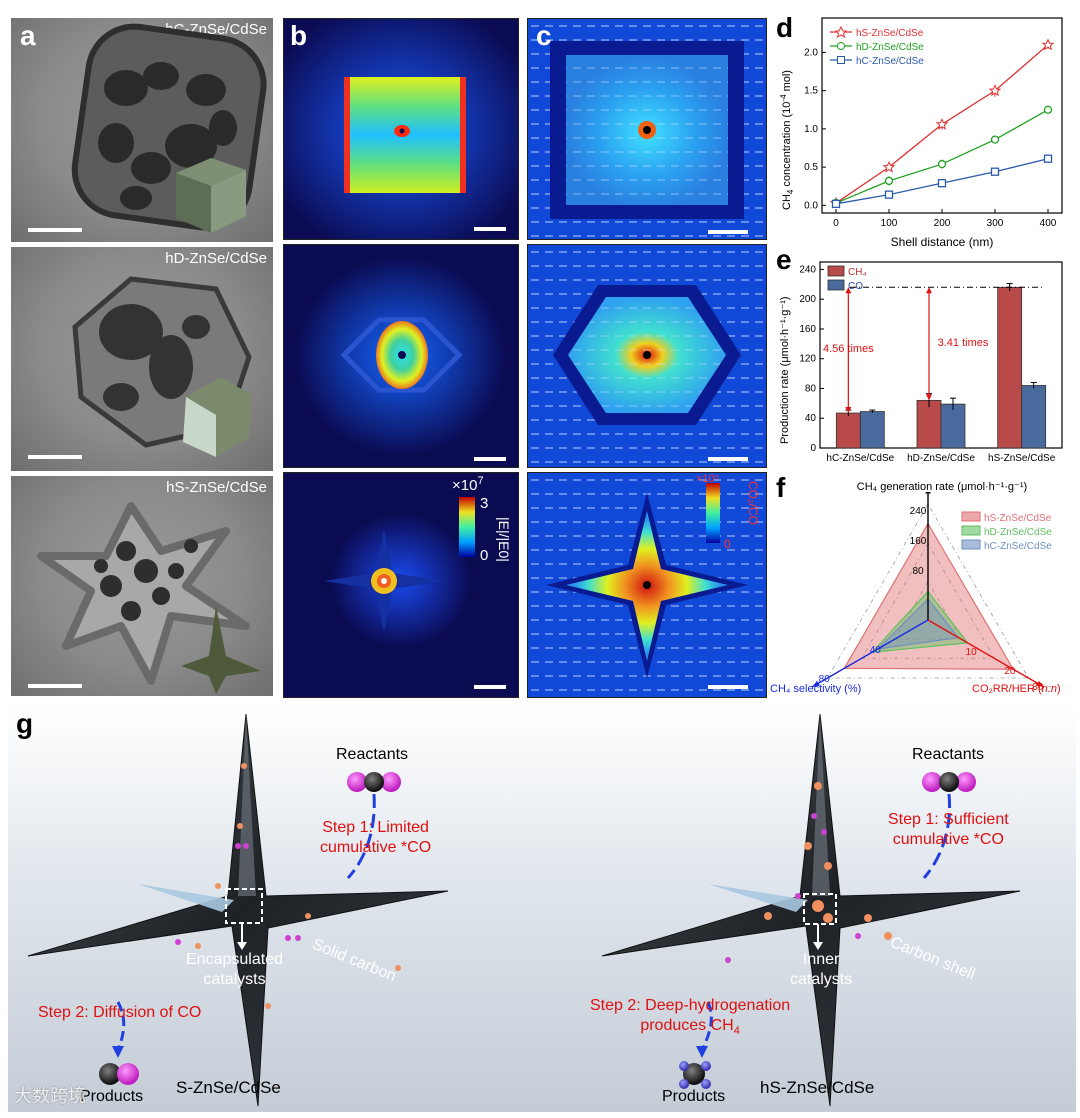  Describe the element at coordinates (811, 129) in the screenshot. I see `y-tick-label: 1.0` at that location.